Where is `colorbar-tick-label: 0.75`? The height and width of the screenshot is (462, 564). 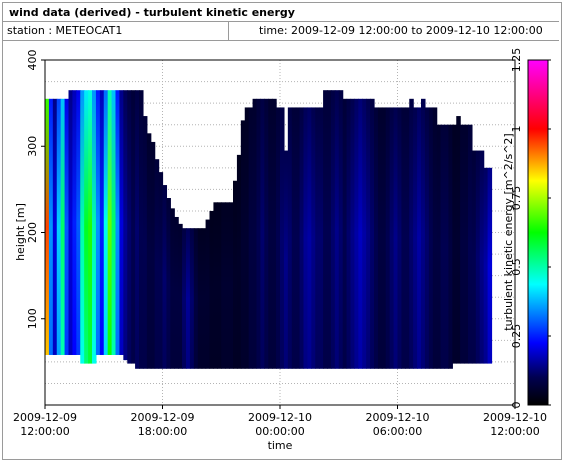
colorbar-tick-label: 0.75 is located at coordinates (516, 198).